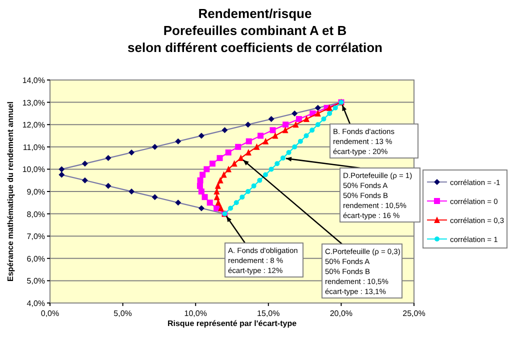 Image resolution: width=510 pixels, height=337 pixels. What do you see at coordinates (33, 125) in the screenshot?
I see `y-tick-label: 12,0%` at bounding box center [33, 125].